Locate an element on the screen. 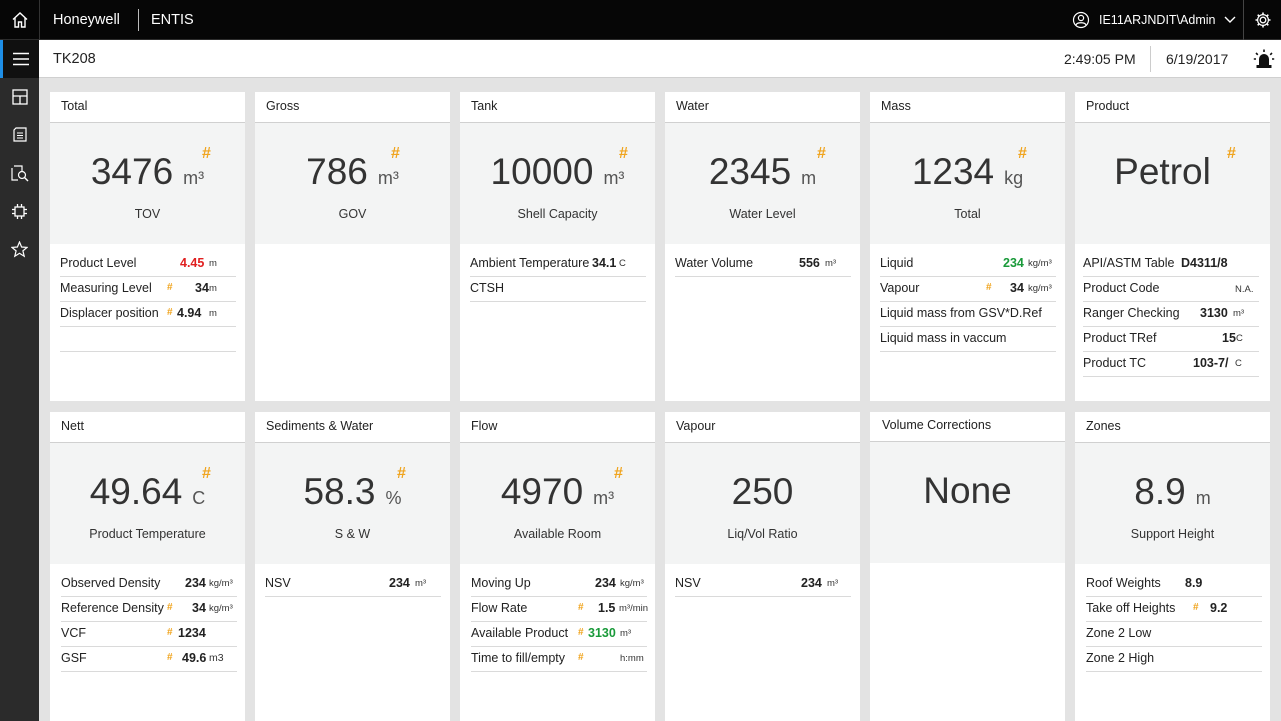 The height and width of the screenshot is (721, 1281). dashboard-icon is located at coordinates (19, 97).